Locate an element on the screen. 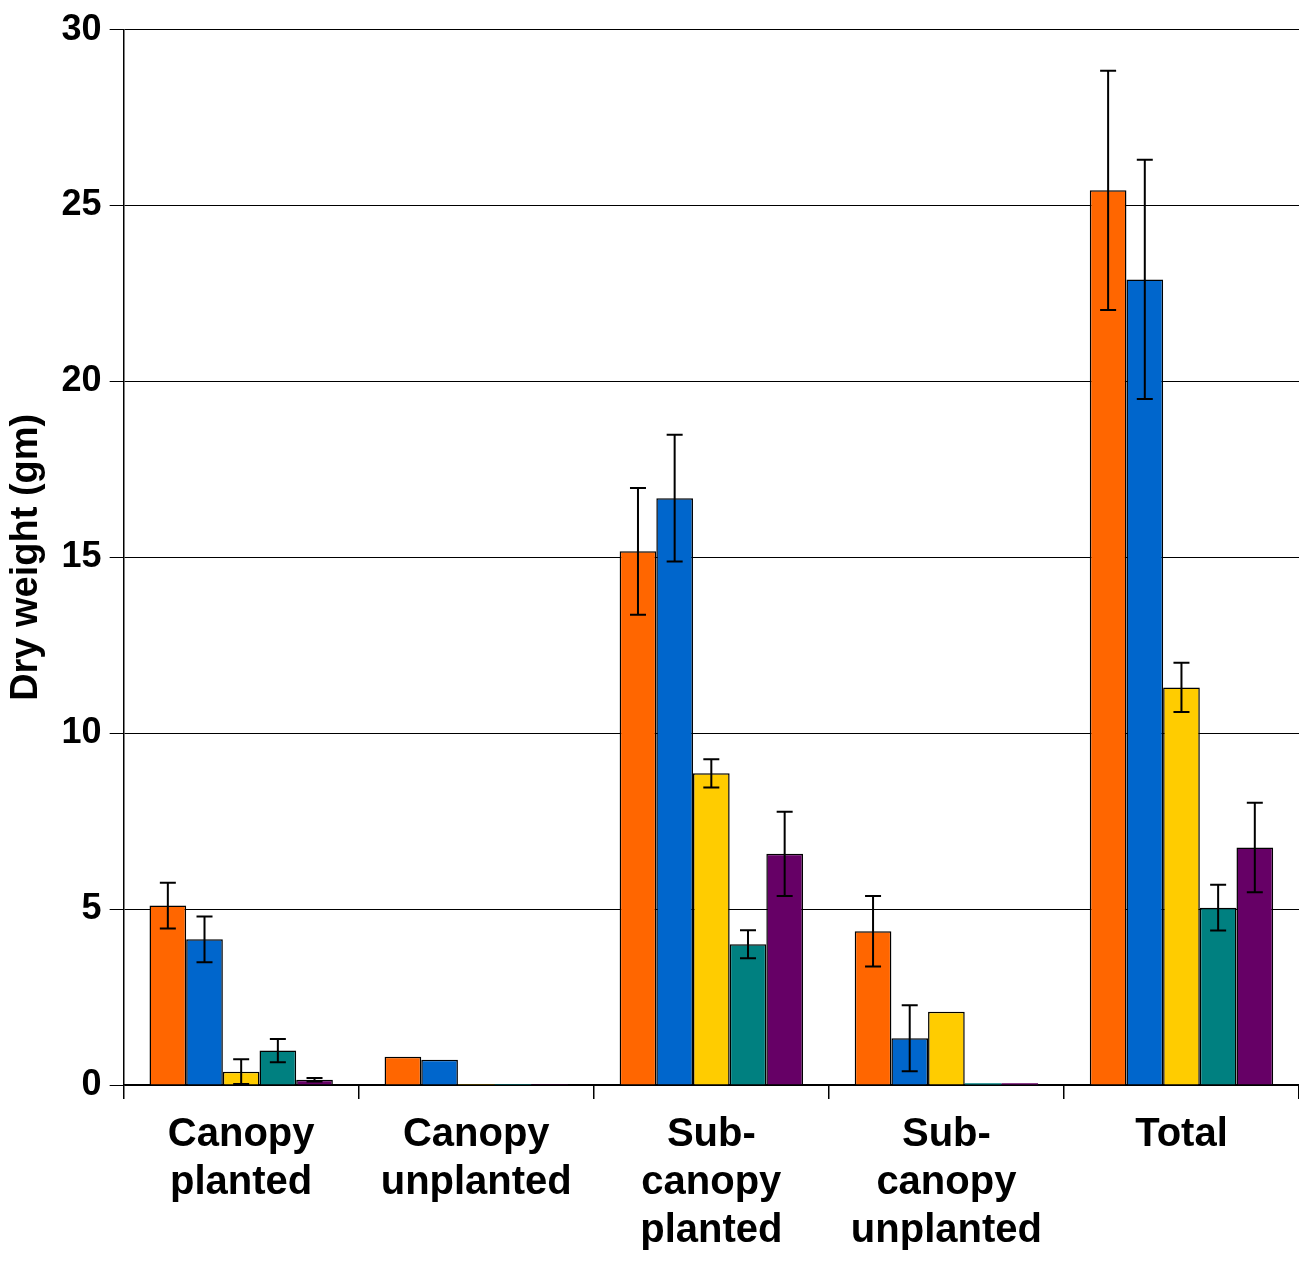  x-tick-label: Canopy unplanted is located at coordinates (476, 1156).